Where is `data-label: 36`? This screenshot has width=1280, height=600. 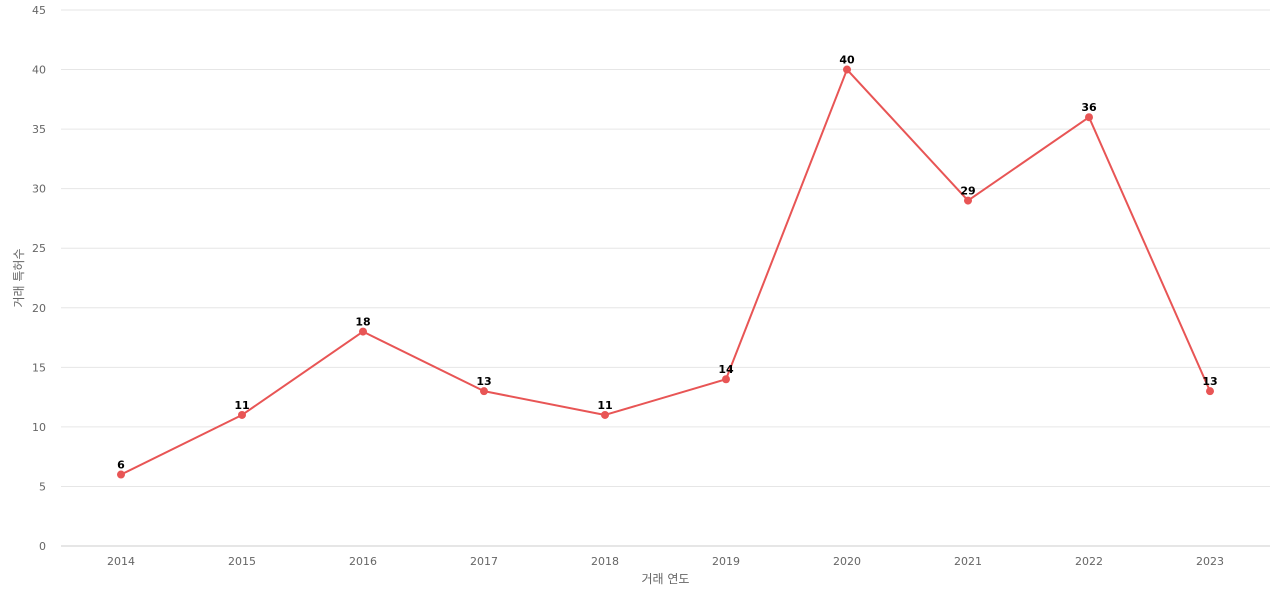
data-label: 36 is located at coordinates (1089, 107).